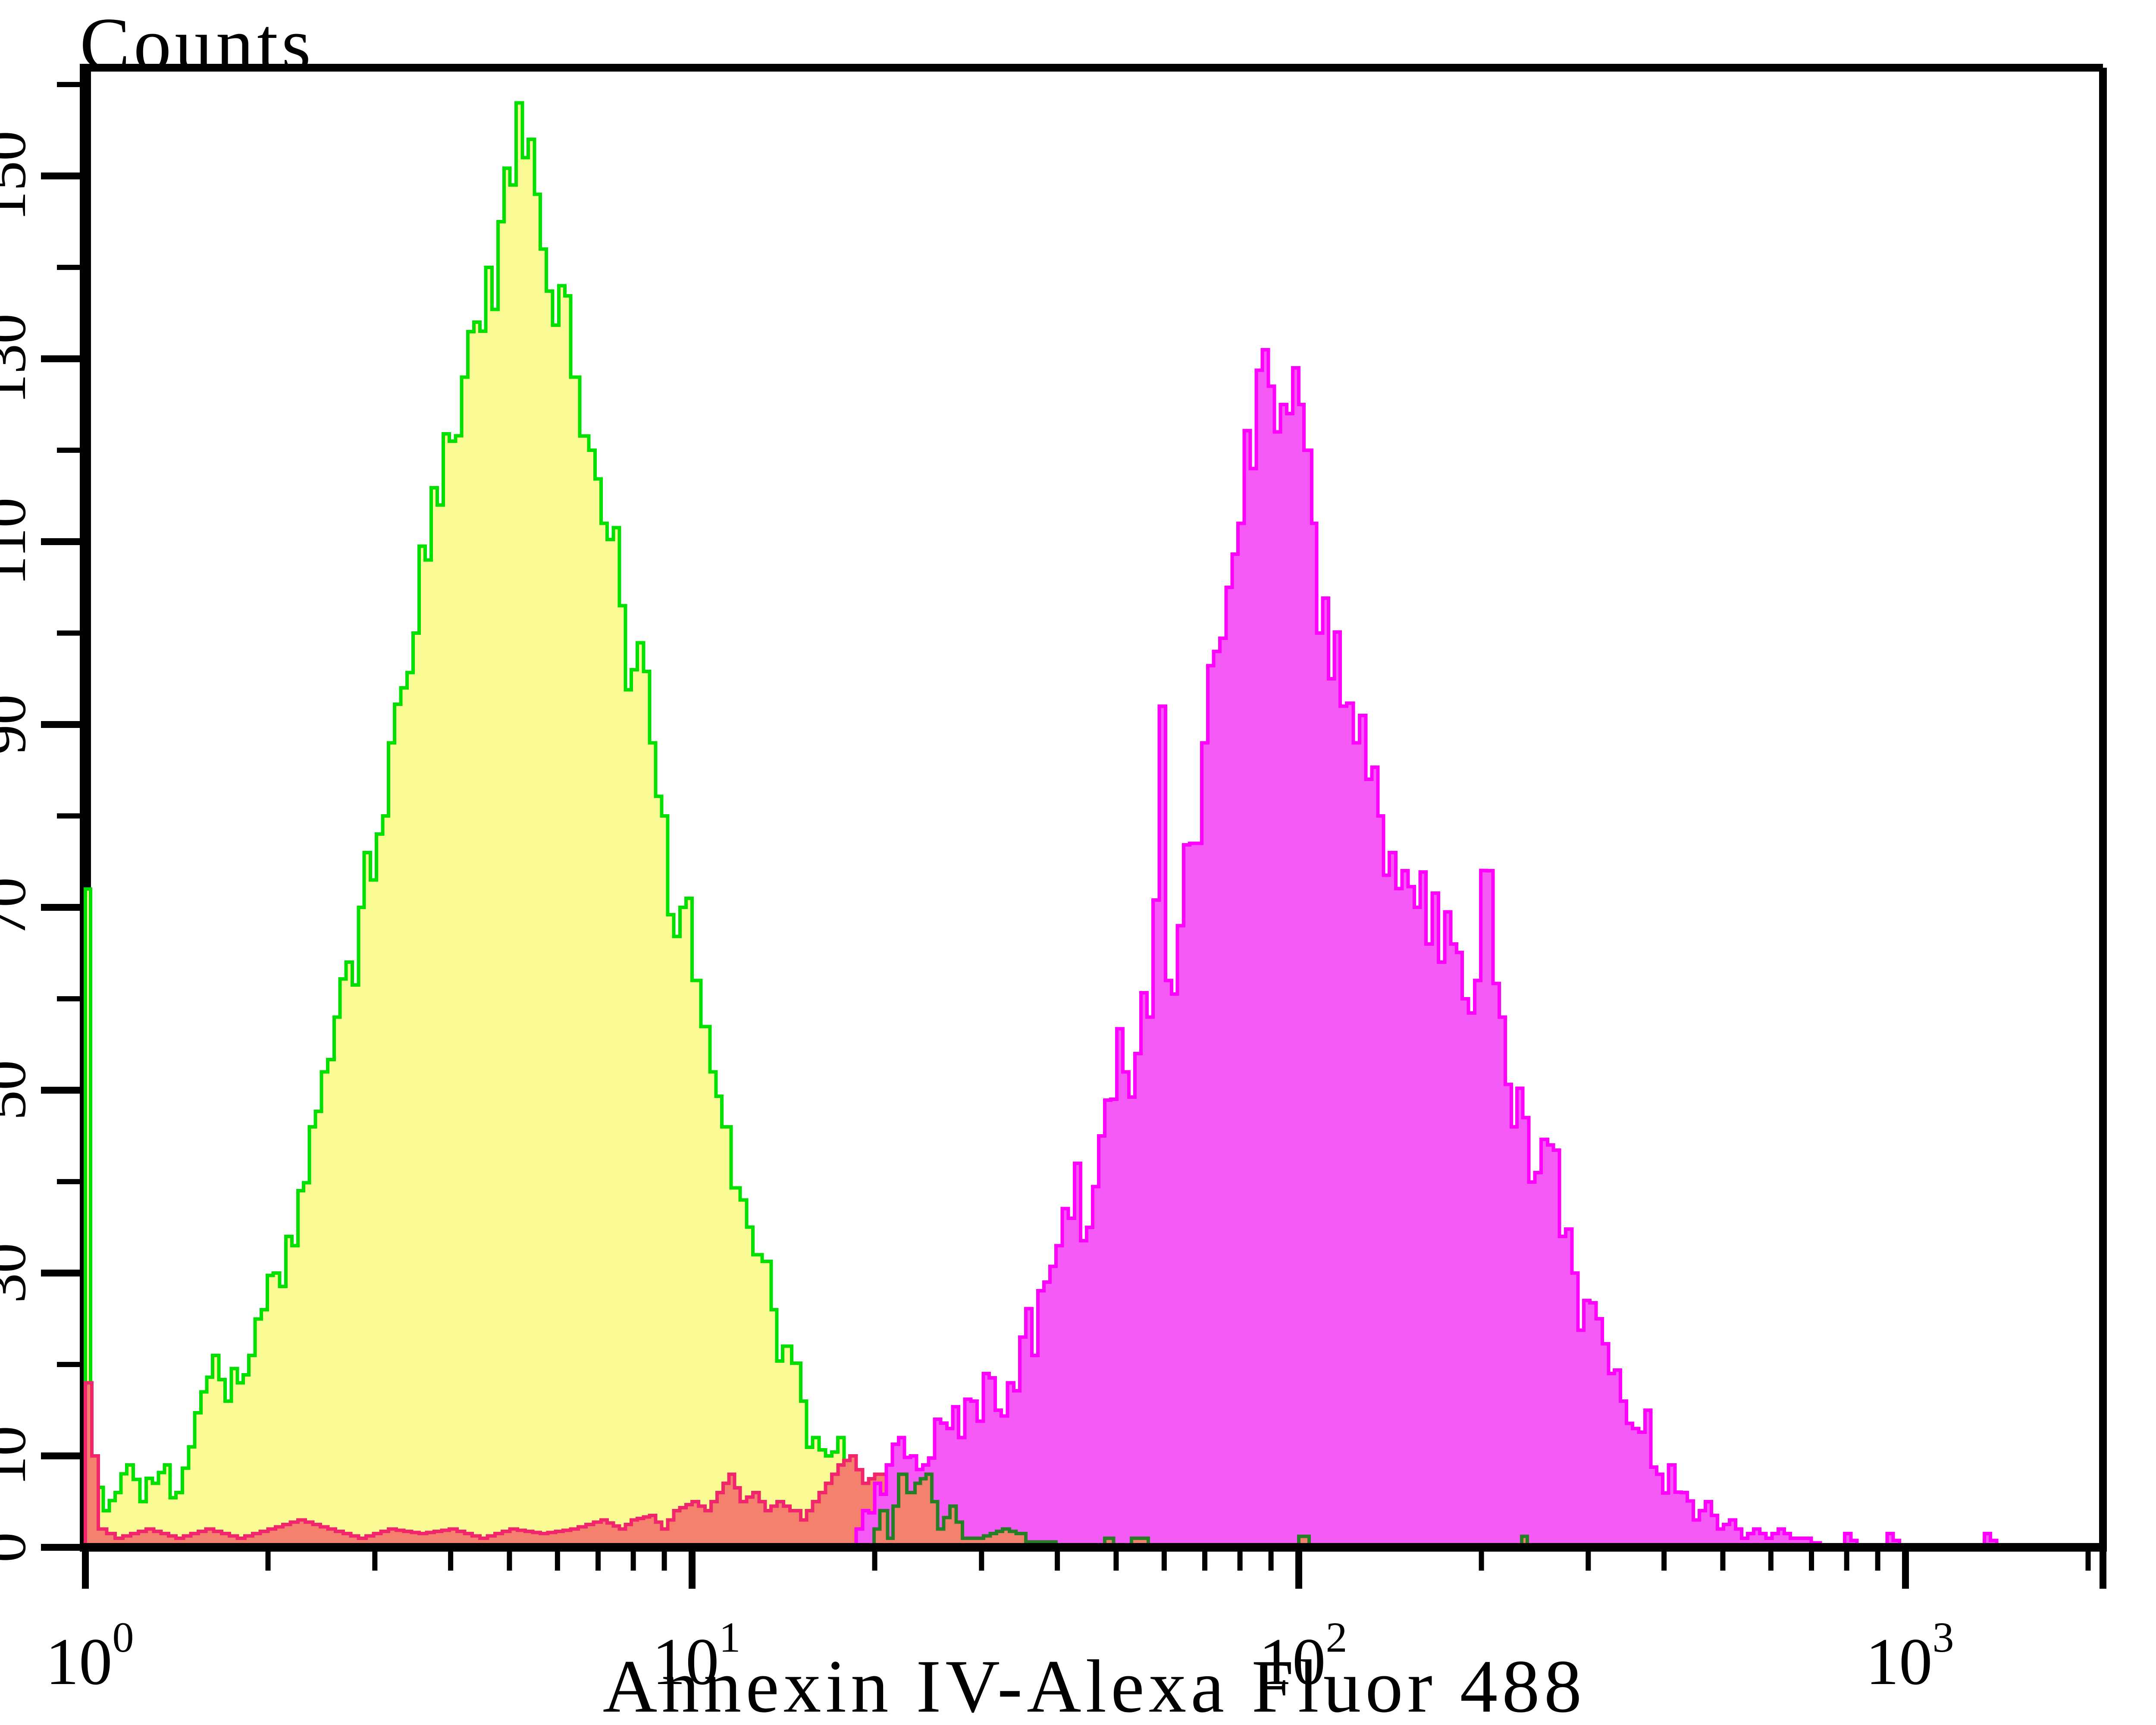  I want to click on x-axis-title: Annexin IV-Alexa Fluor 488, so click(1094, 1685).